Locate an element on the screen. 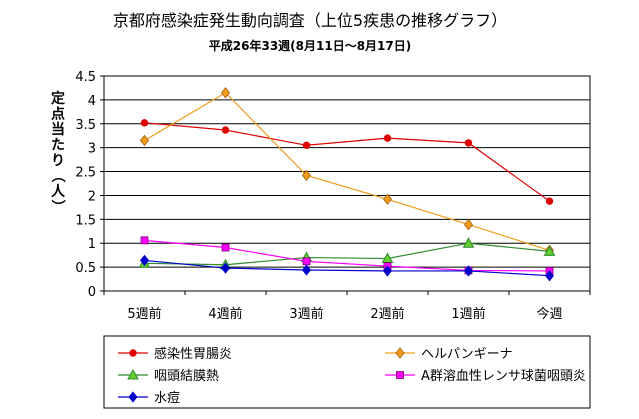 The image size is (639, 419). y-axis-label-char: 人 is located at coordinates (58, 191).